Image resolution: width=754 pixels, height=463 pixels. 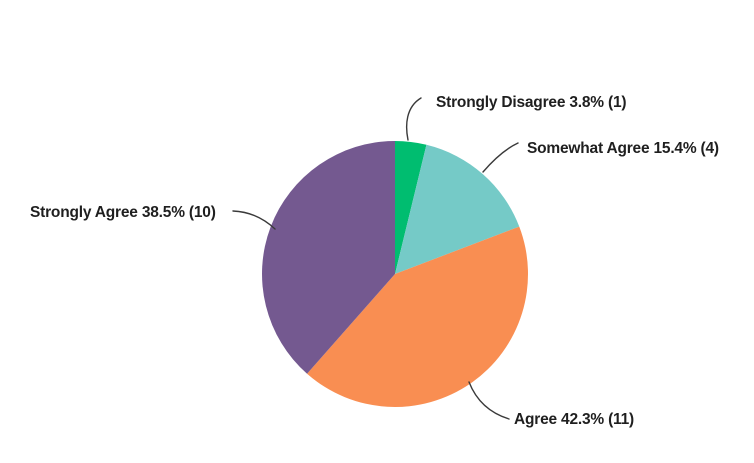 What do you see at coordinates (123, 212) in the screenshot?
I see `callout-label-strongly-agree: Strongly Agree 38.5% (10)` at bounding box center [123, 212].